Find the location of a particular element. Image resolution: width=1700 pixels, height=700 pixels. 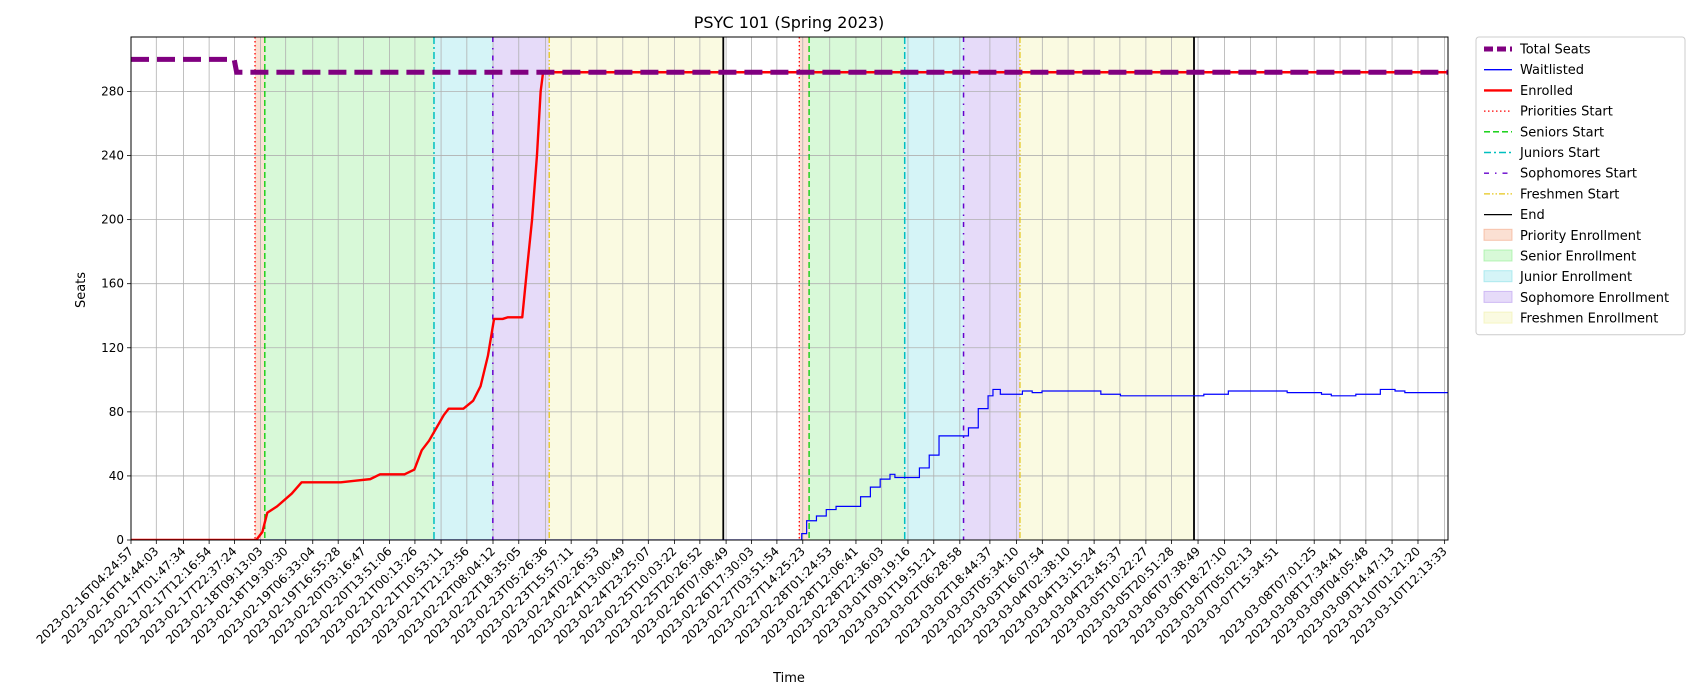

legend-swatch-senior-fill is located at coordinates (1498, 255).